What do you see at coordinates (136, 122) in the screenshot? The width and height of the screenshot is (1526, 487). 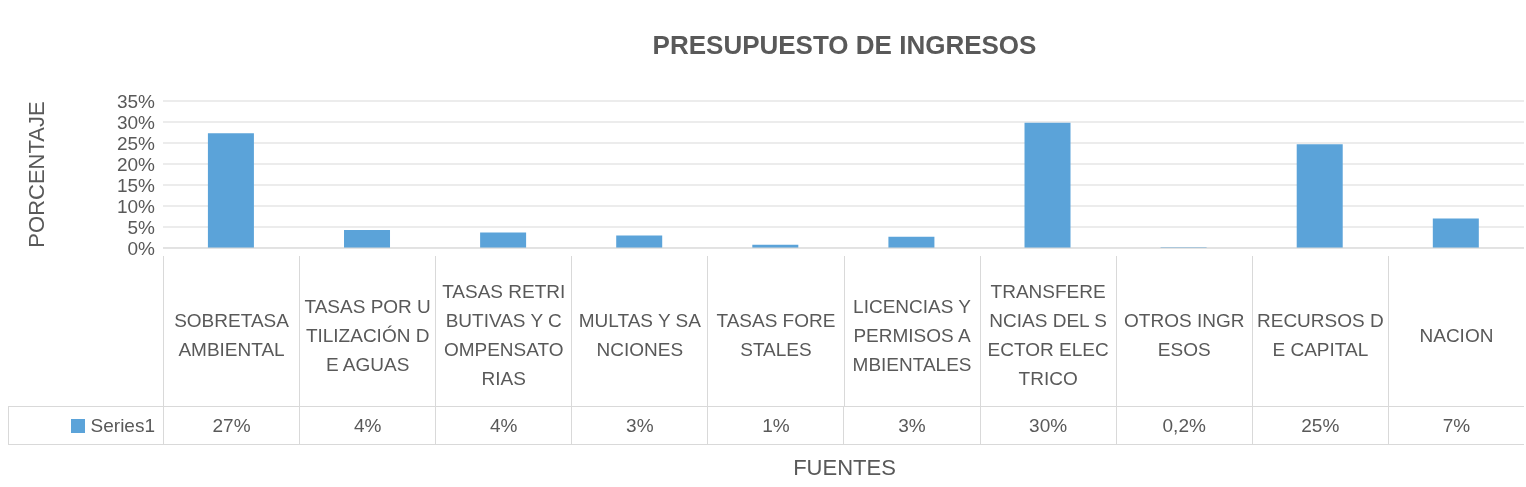 I see `y-tick-label: 30%` at bounding box center [136, 122].